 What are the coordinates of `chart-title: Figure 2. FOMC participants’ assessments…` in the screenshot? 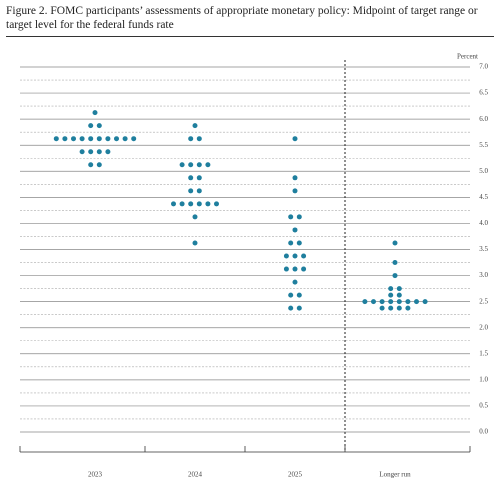 It's located at (250, 20).